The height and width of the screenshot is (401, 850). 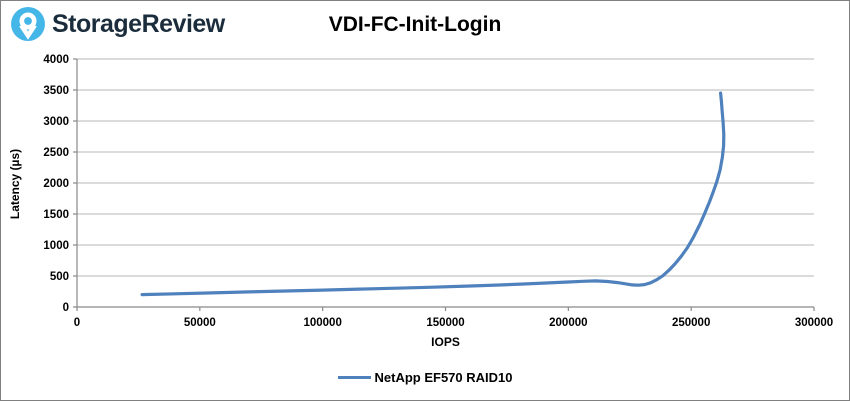 What do you see at coordinates (28, 24) in the screenshot?
I see `storagereview-logo-icon` at bounding box center [28, 24].